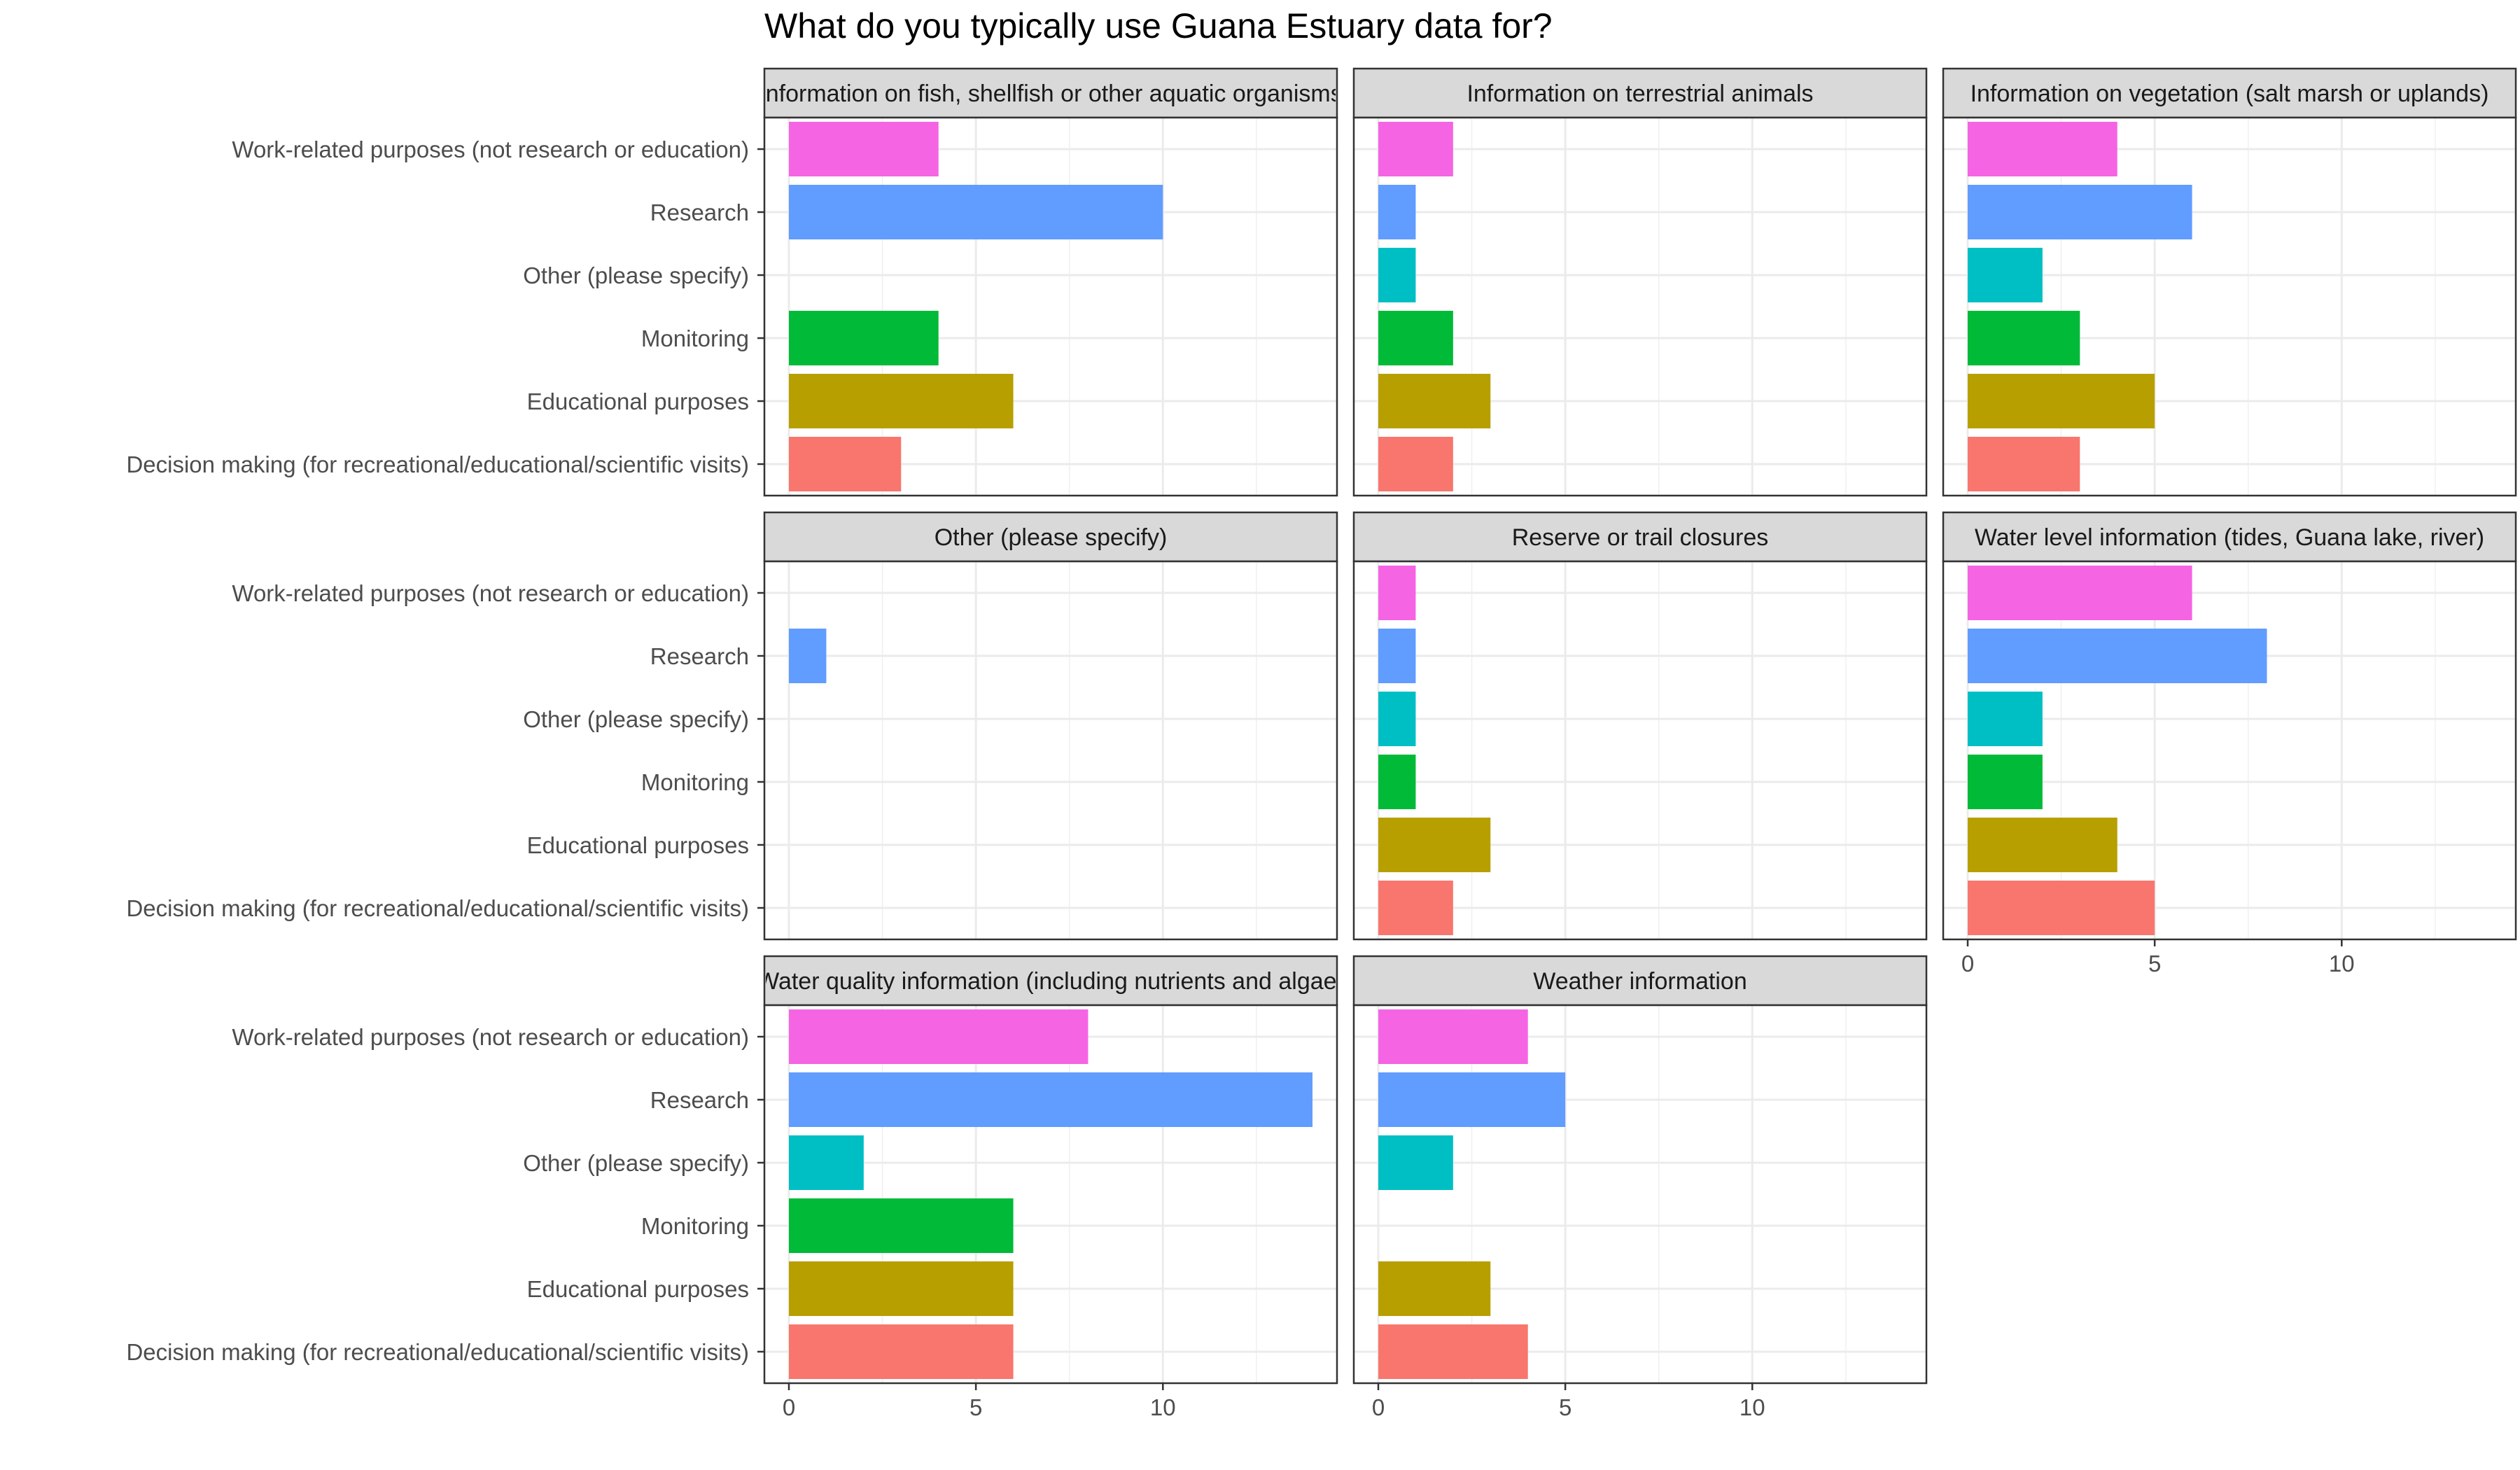 The width and height of the screenshot is (2520, 1470). I want to click on facet-title: Weather information, so click(1640, 981).